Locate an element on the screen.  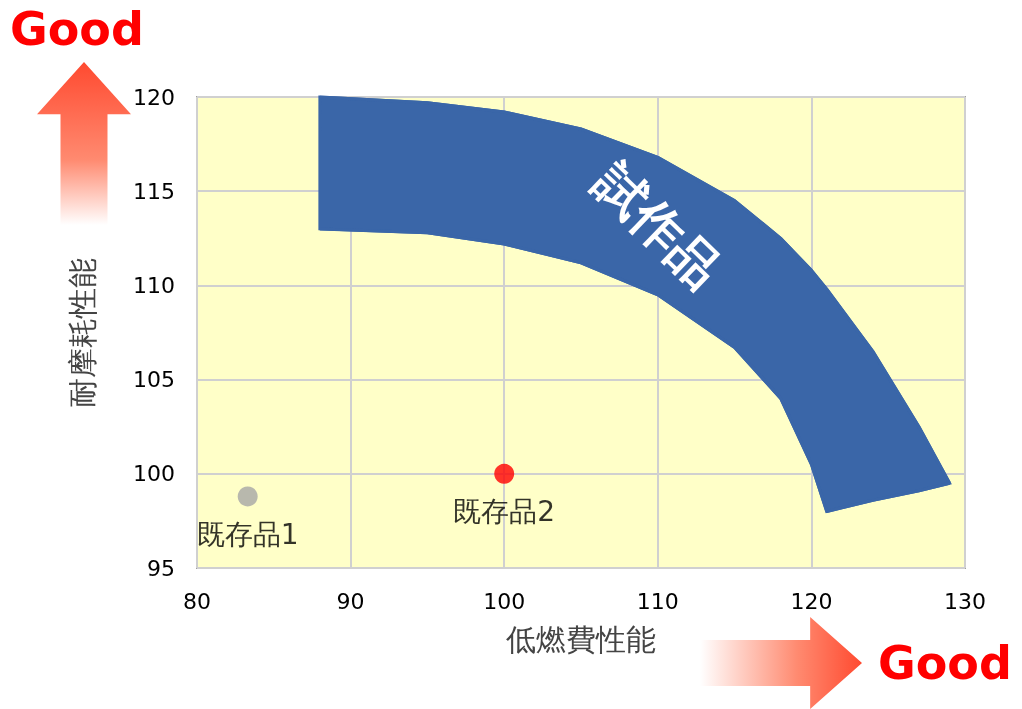
x-axis-title: 低燃費性能 is located at coordinates (581, 639).